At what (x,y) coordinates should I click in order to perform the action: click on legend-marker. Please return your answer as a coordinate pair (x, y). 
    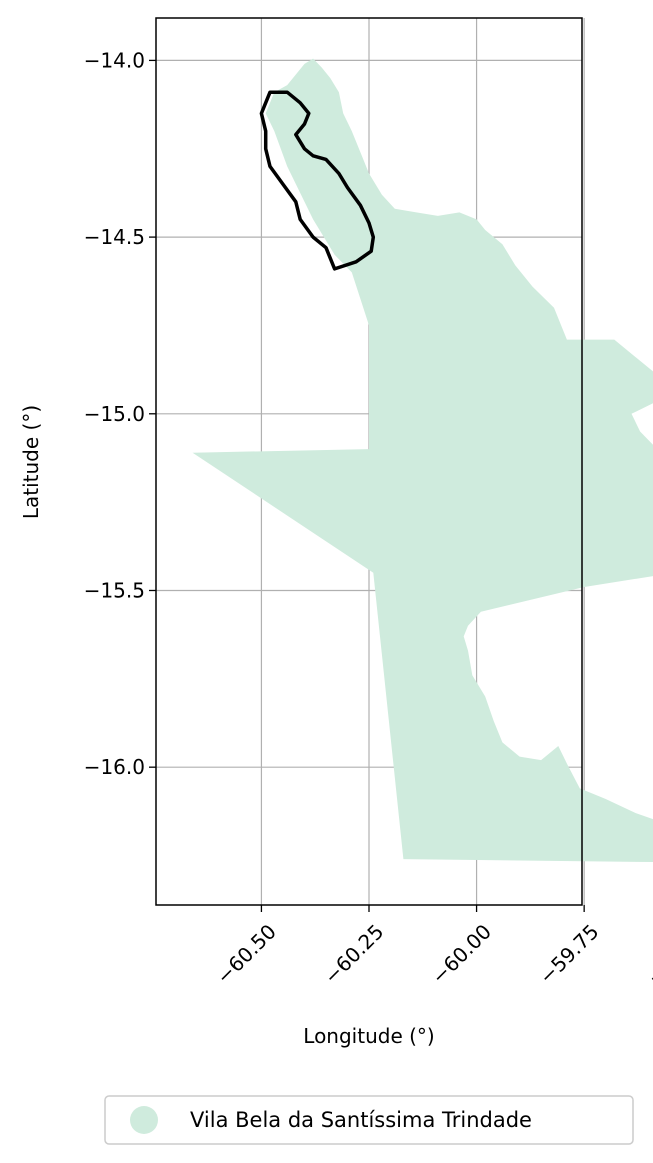
    Looking at the image, I should click on (144, 1120).